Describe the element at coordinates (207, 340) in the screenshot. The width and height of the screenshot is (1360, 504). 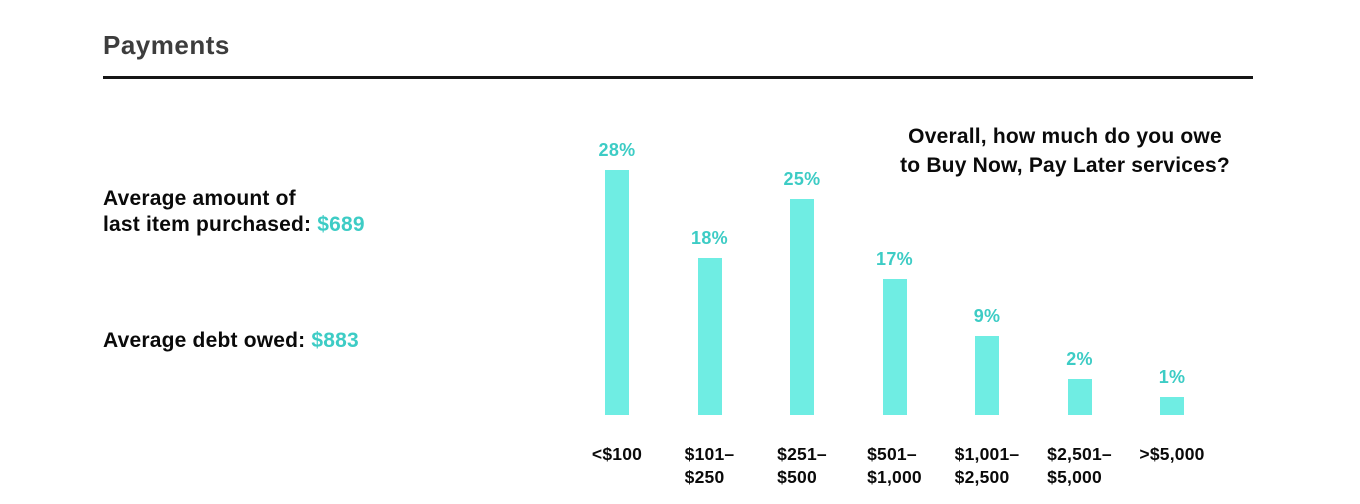
I see `stat-label: Average debt owed:` at that location.